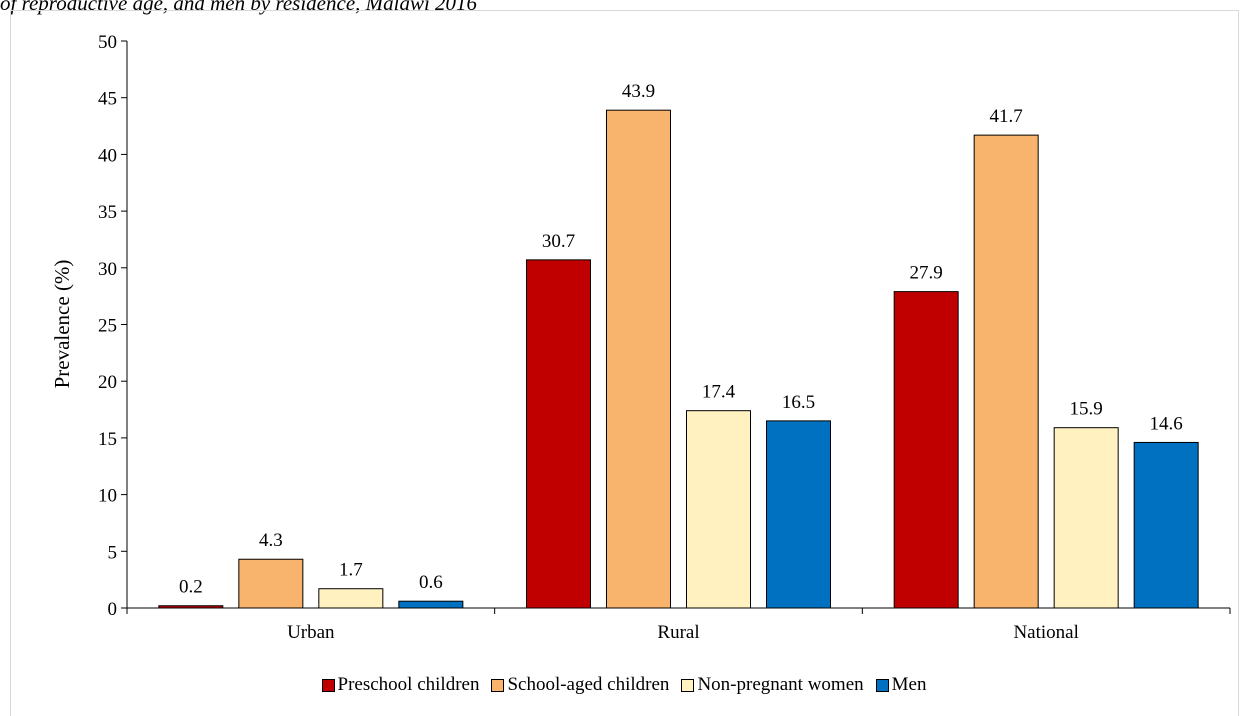  I want to click on y-tick-label: 30, so click(107, 269).